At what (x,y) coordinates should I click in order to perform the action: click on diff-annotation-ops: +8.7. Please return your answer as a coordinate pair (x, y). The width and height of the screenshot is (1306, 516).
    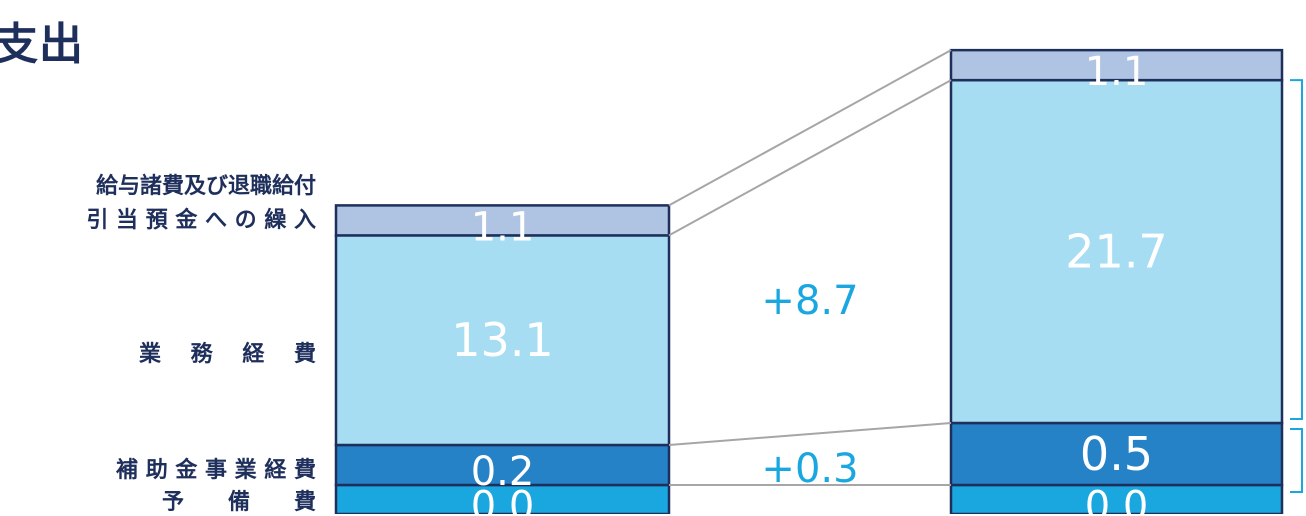
    Looking at the image, I should click on (809, 301).